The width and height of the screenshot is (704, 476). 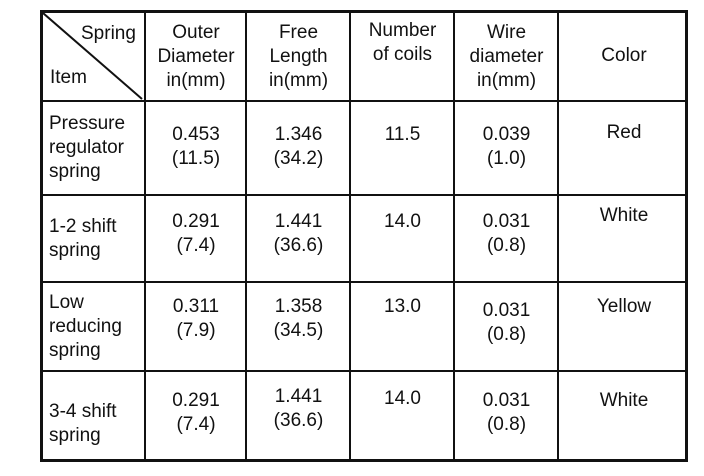 I want to click on header-corner-diagonal, so click(x=93, y=56).